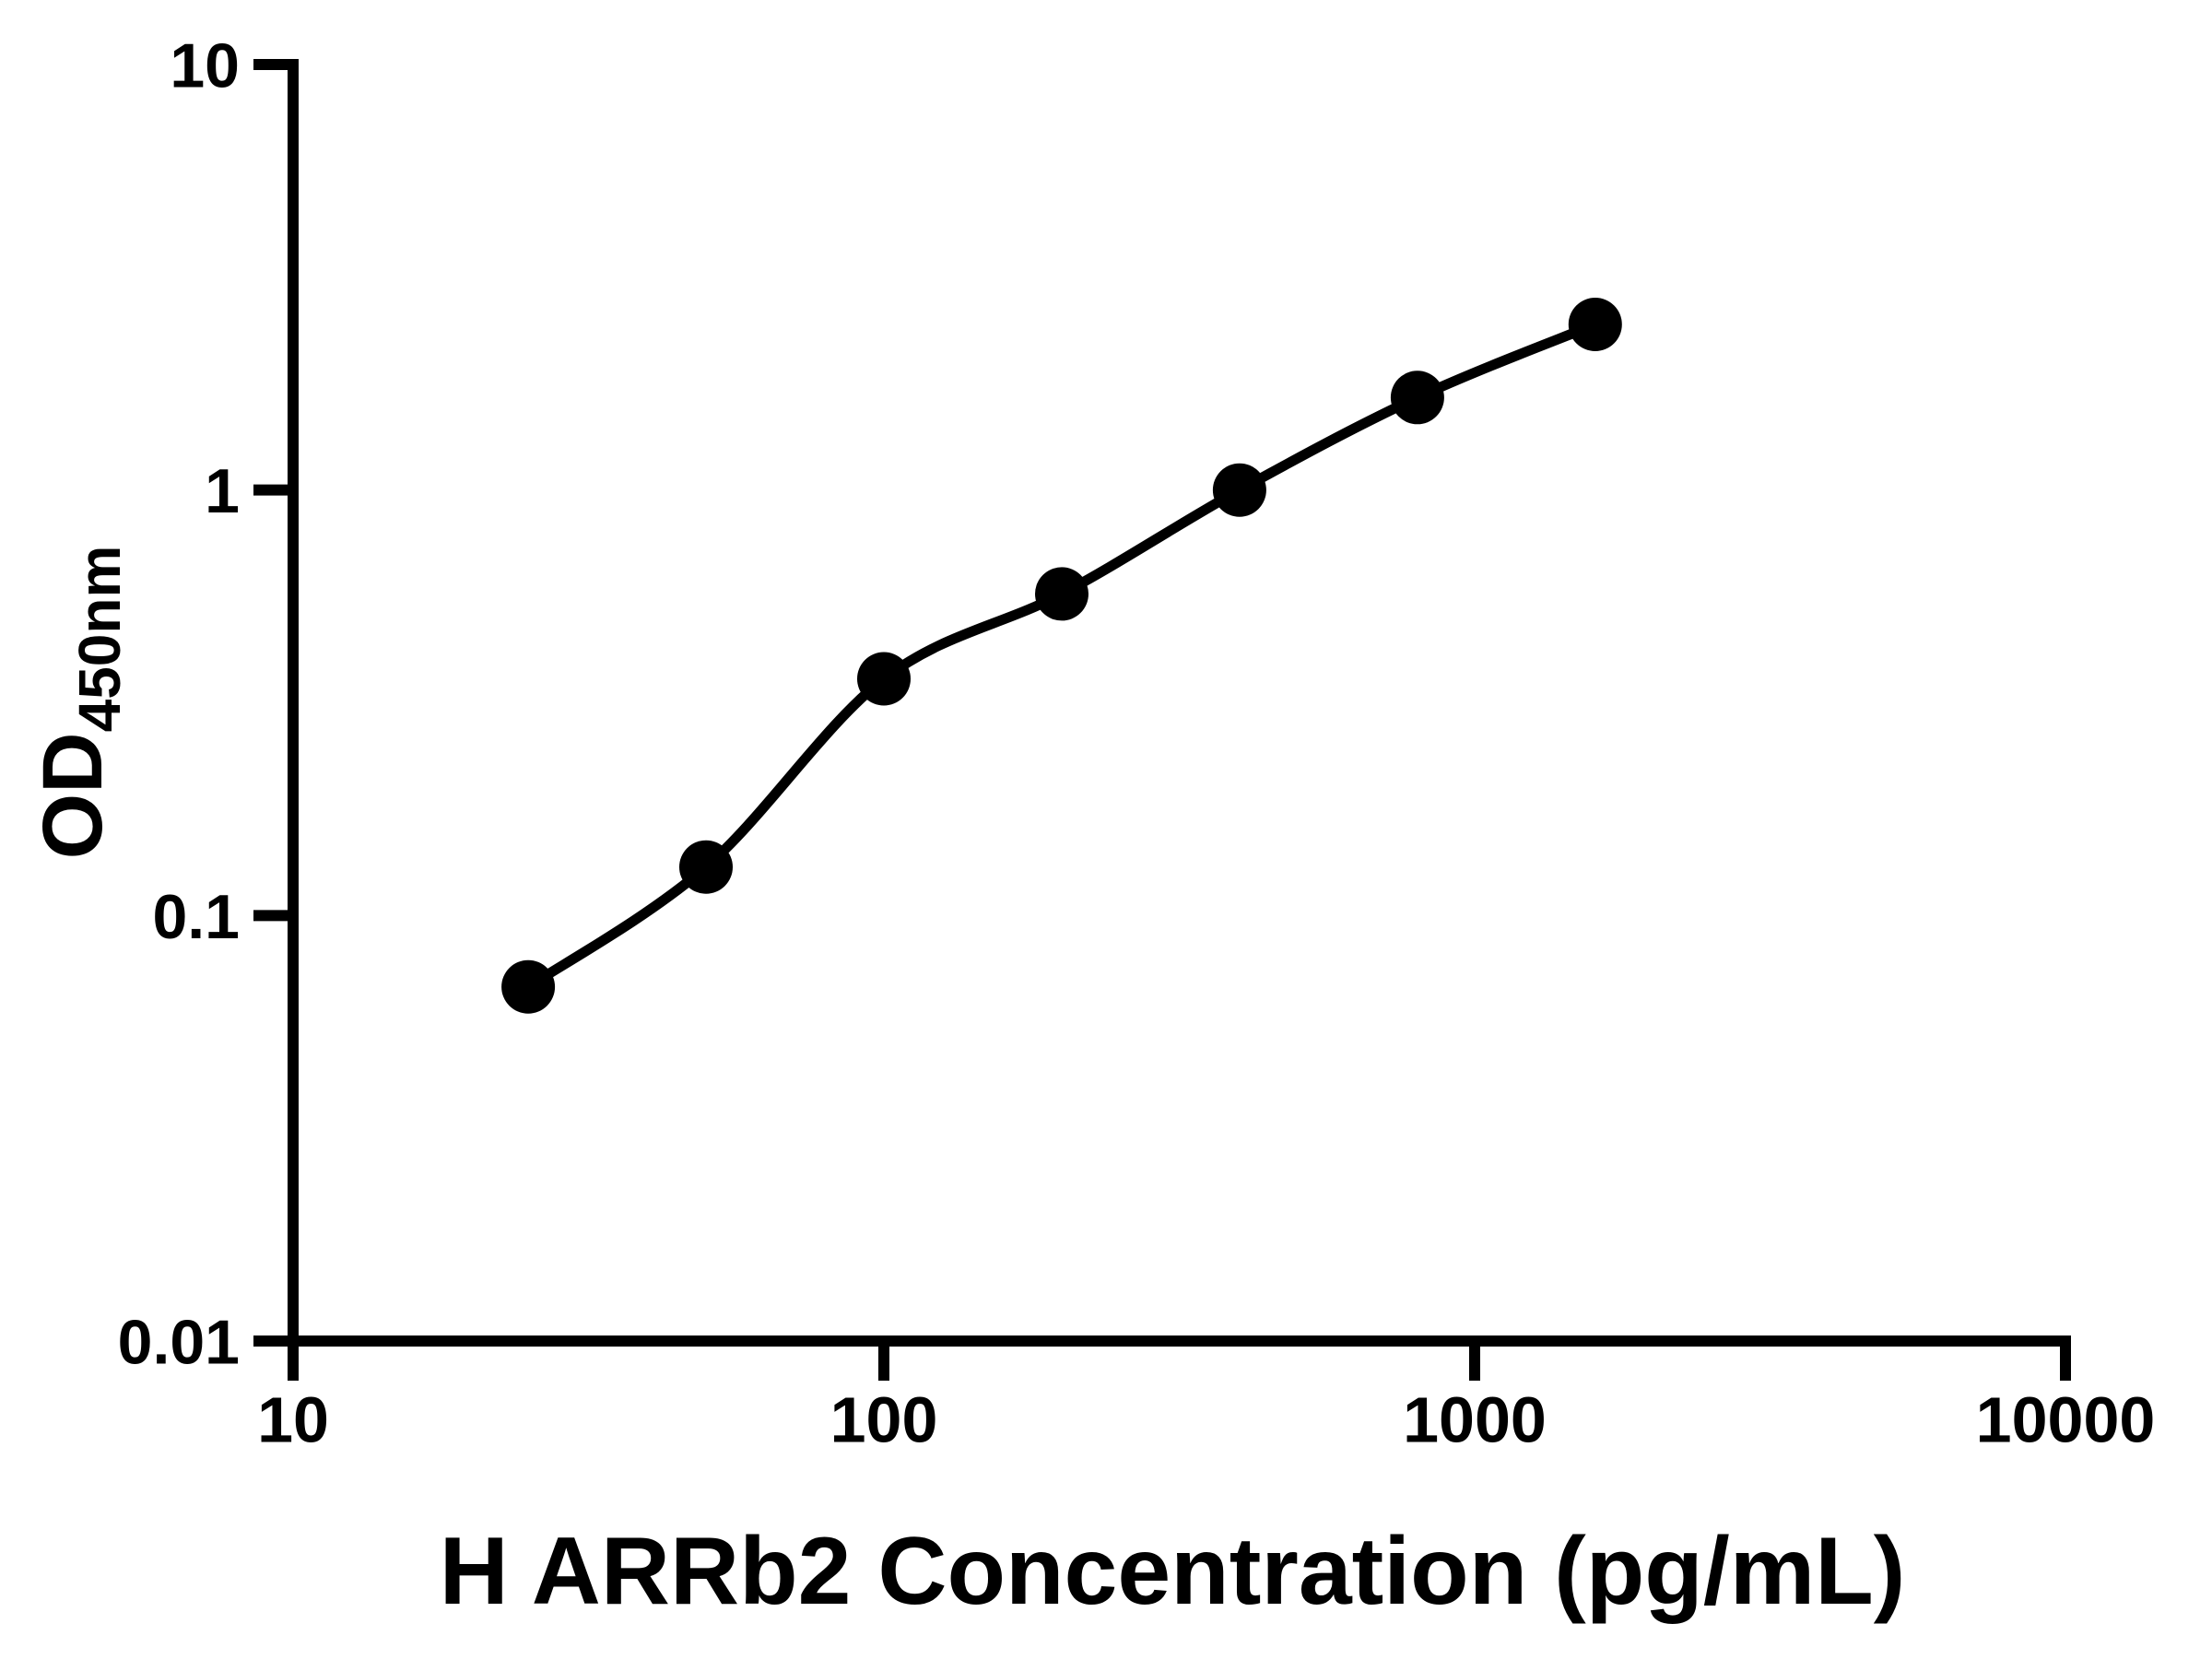  What do you see at coordinates (222, 491) in the screenshot?
I see `y-tick-label: 1` at bounding box center [222, 491].